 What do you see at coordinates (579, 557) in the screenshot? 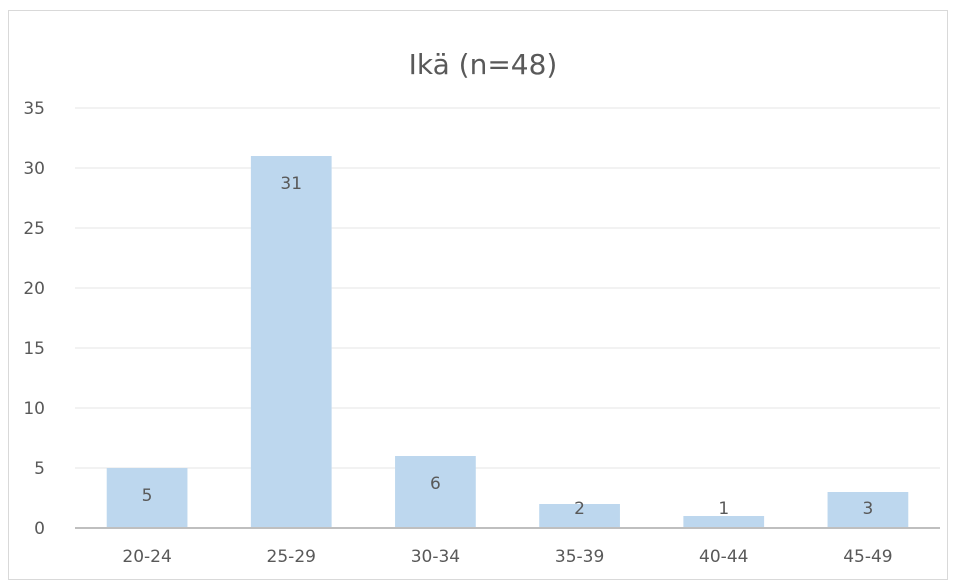
I see `x-tick-label: 35-39` at bounding box center [579, 557].